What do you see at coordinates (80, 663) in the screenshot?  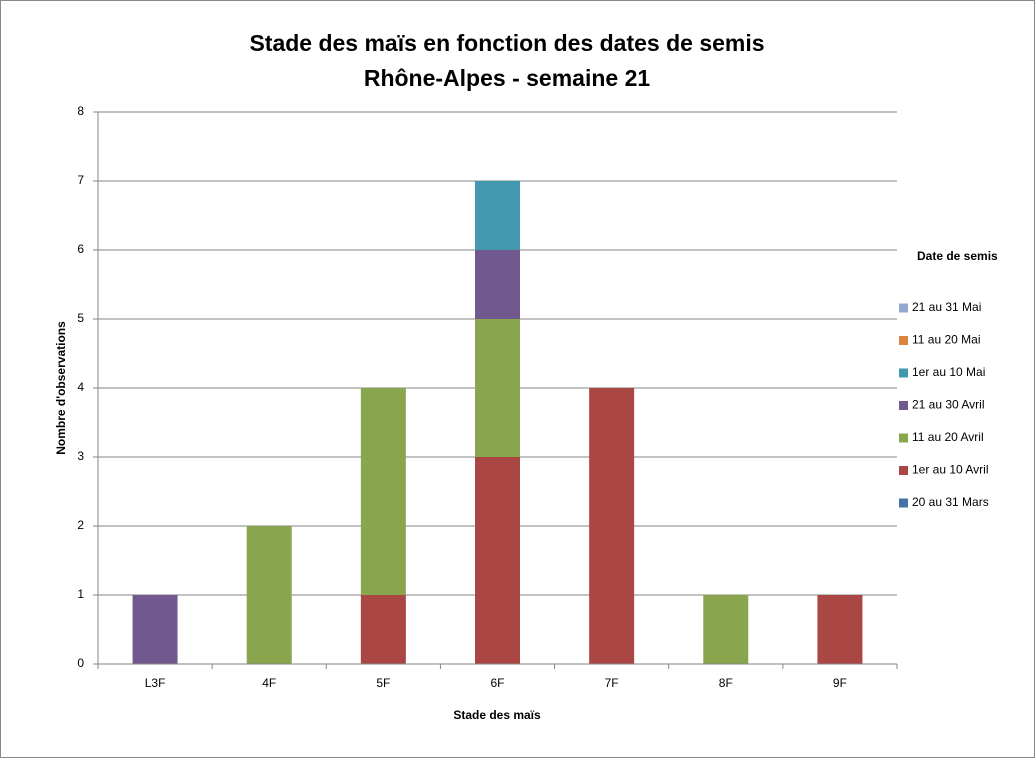 I see `y-tick-label: 0` at bounding box center [80, 663].